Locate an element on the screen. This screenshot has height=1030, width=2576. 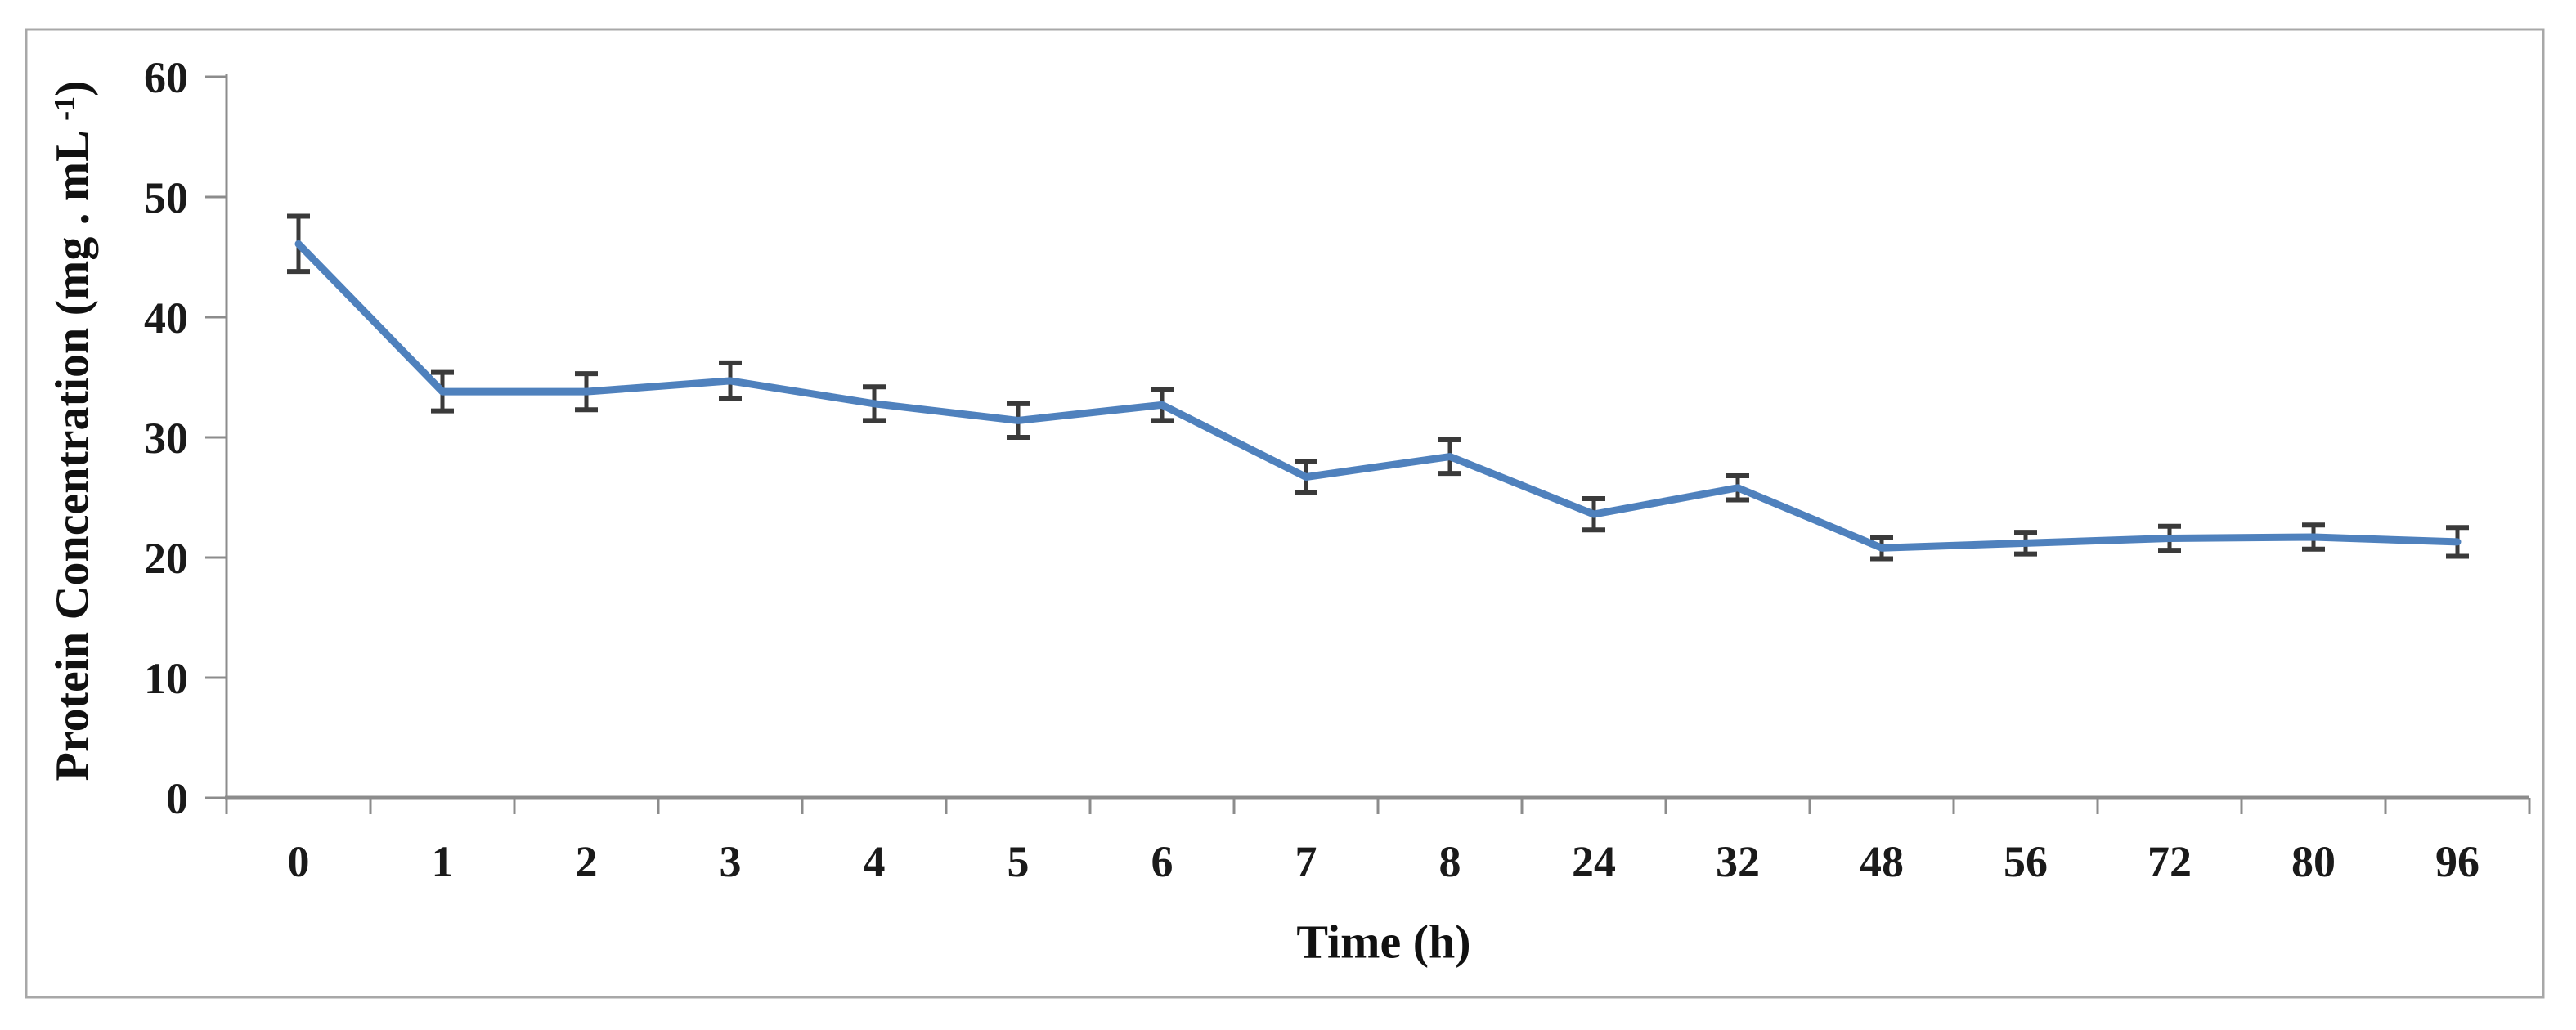
y-axis-title-text: Protein Concentration (mg . mL is located at coordinates (72, 450).